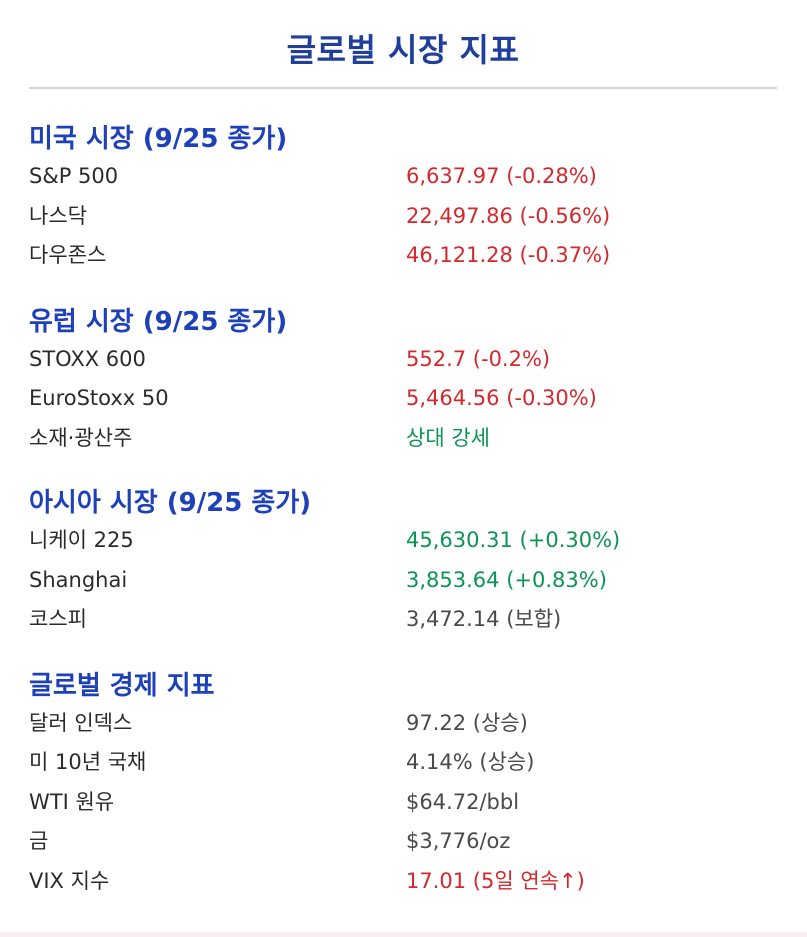  I want to click on indicator-label: 소재·광산주, so click(81, 437).